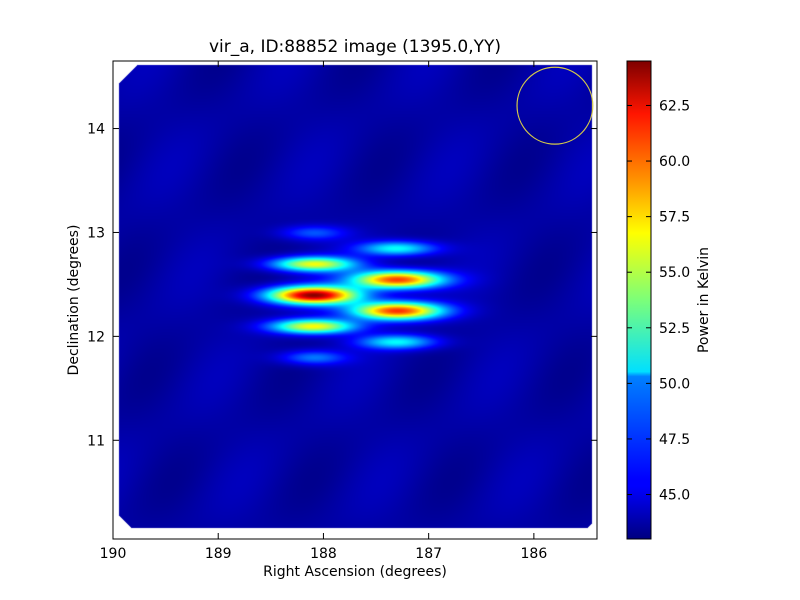 This screenshot has height=600, width=800. What do you see at coordinates (96, 441) in the screenshot?
I see `y-tick-label: 11` at bounding box center [96, 441].